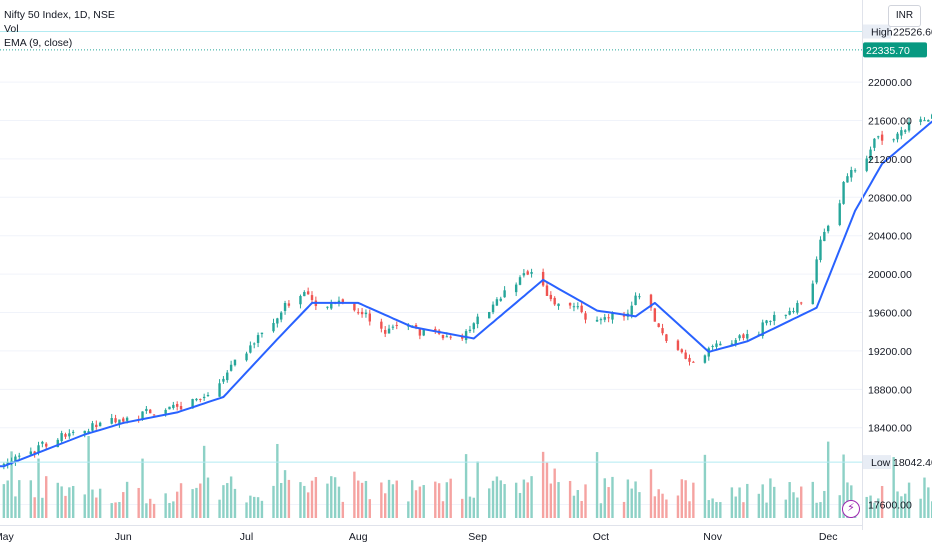 This screenshot has width=932, height=550. Describe the element at coordinates (890, 121) in the screenshot. I see `price-tick-label: 21600.00` at that location.